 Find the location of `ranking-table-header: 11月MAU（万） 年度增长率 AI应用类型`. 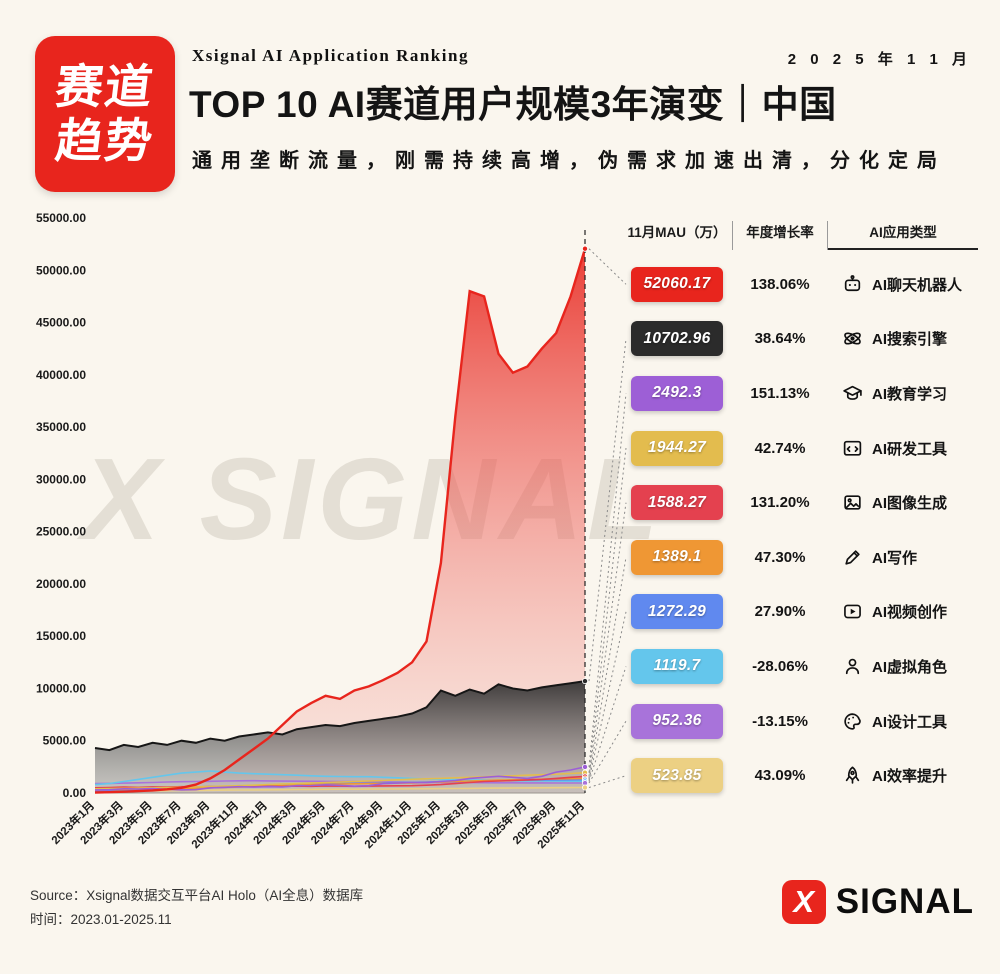

ranking-table-header: 11月MAU（万） 年度增长率 AI应用类型 is located at coordinates (800, 235).